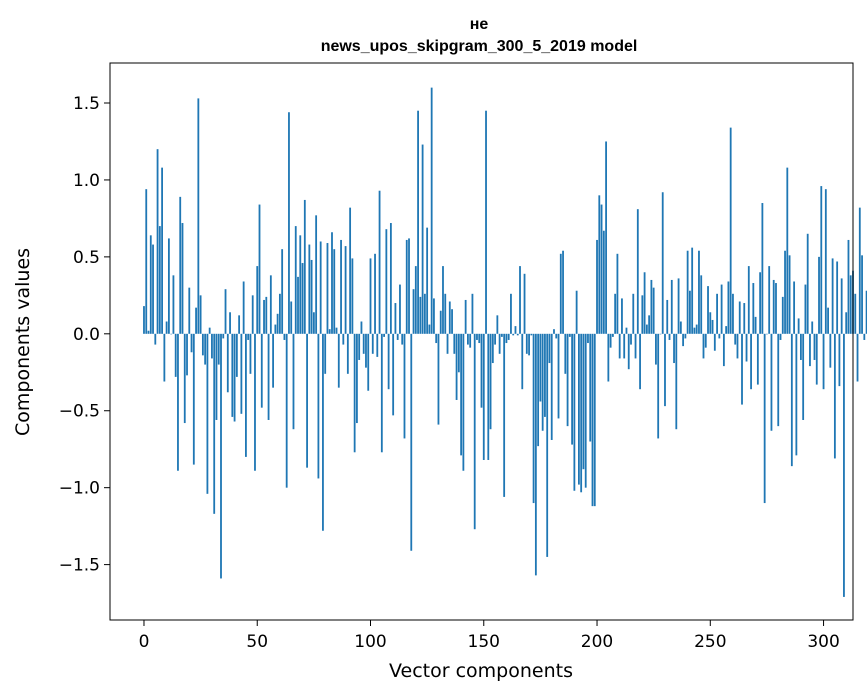  I want to click on chart-title-line1: не, so click(479, 24).